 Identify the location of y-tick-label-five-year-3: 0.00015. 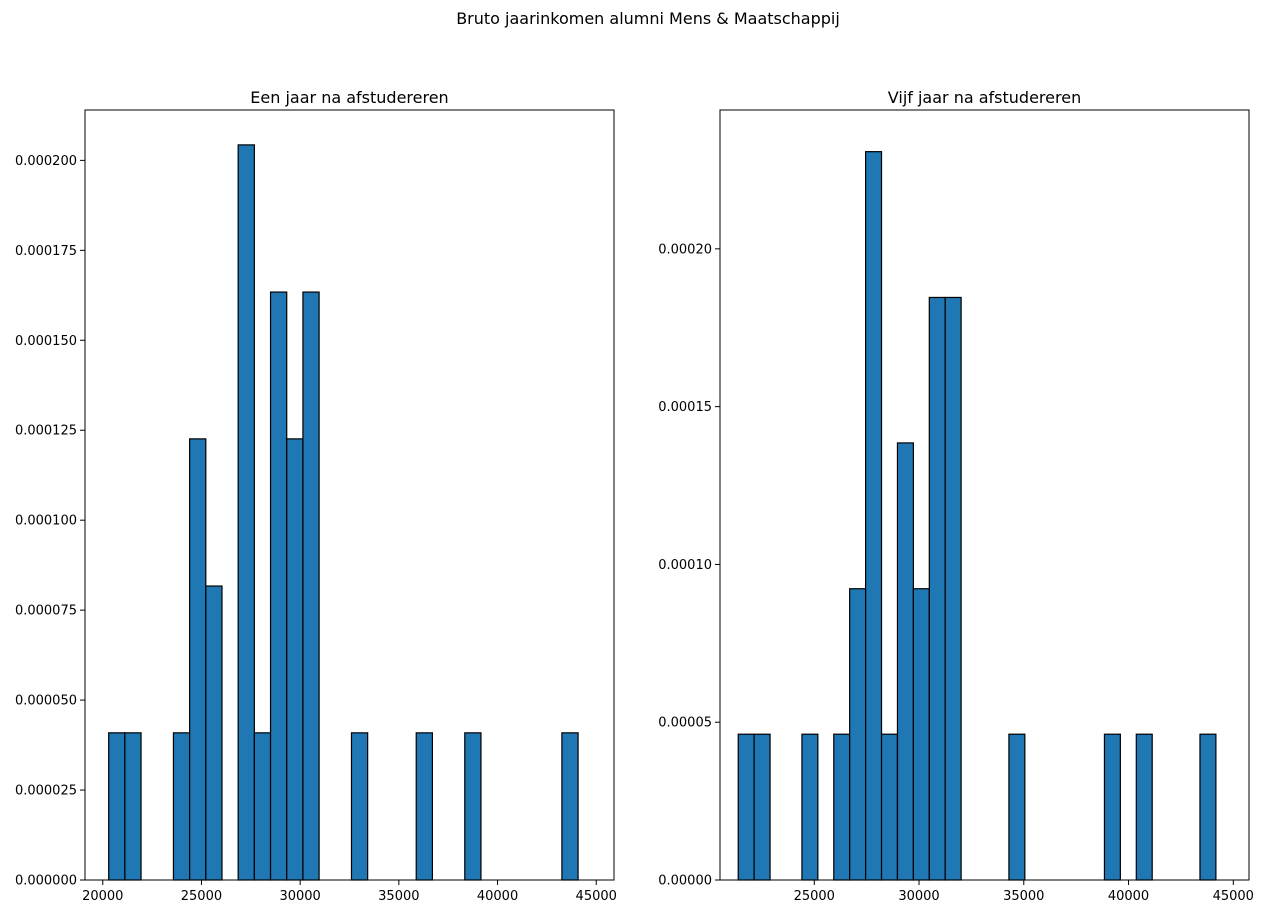
(685, 407).